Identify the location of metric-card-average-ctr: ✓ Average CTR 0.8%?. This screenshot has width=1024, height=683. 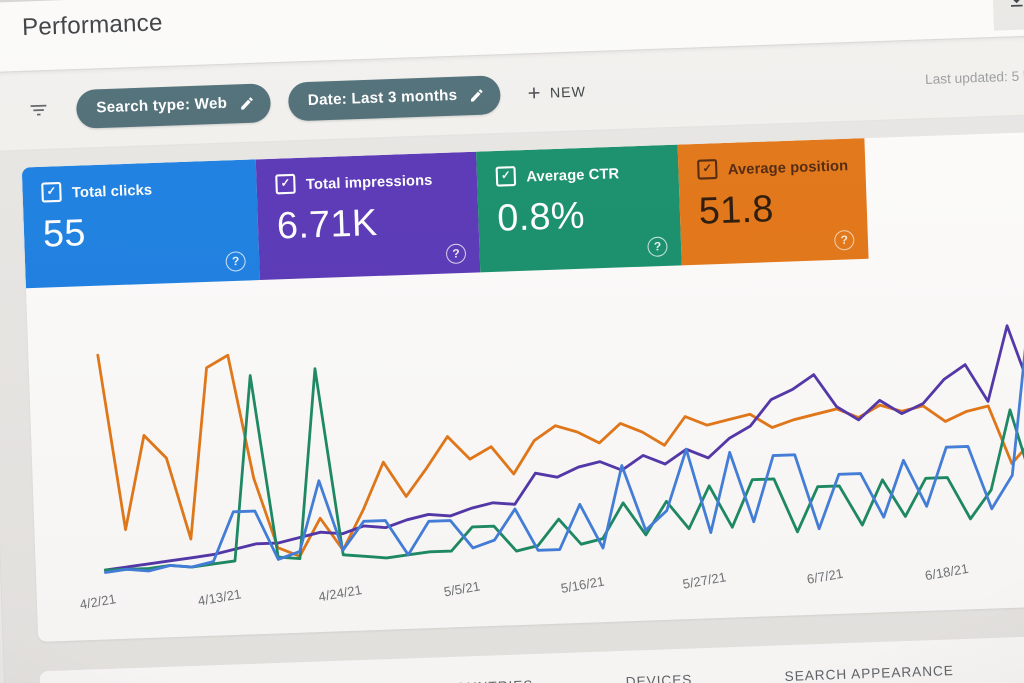
(579, 208).